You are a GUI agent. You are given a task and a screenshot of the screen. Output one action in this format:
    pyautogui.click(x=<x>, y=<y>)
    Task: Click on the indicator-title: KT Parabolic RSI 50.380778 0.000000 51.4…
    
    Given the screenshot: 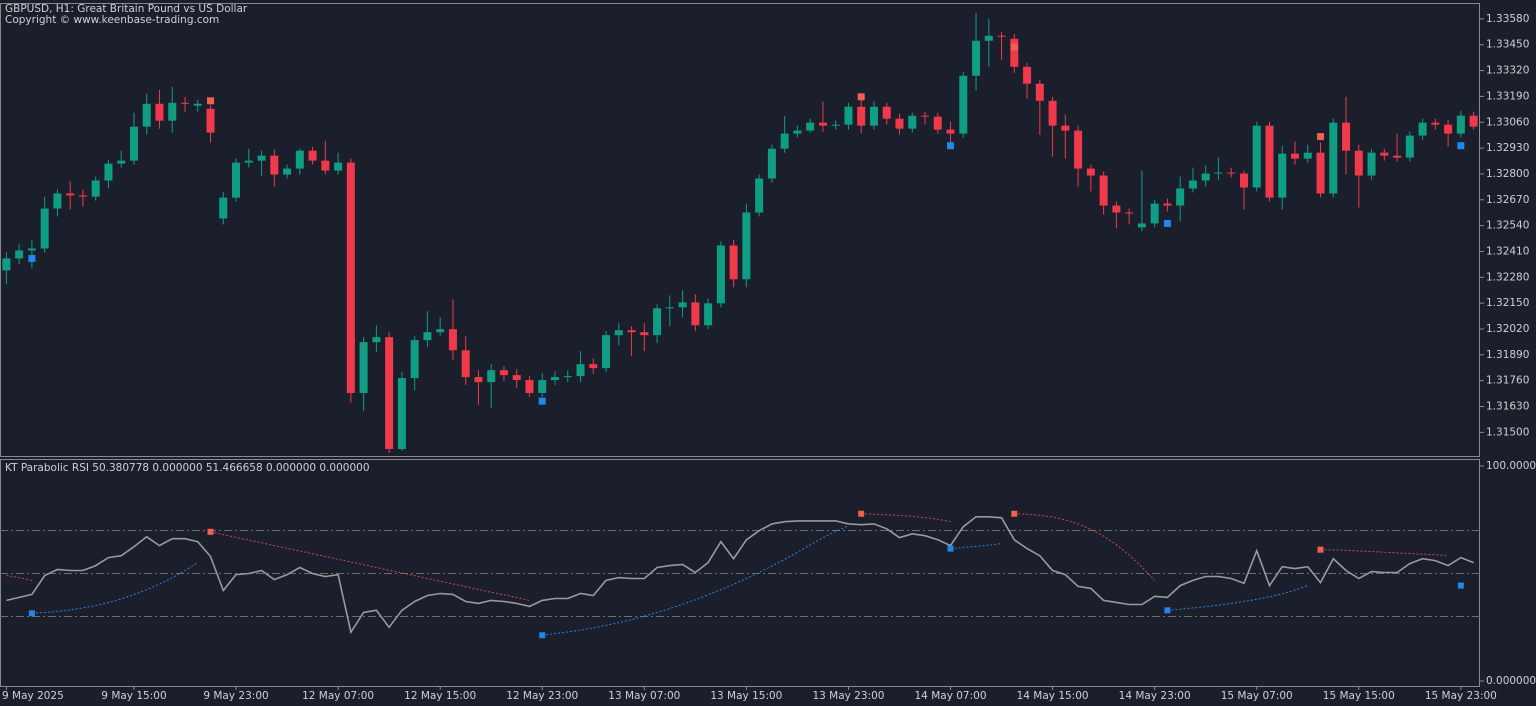 What is the action you would take?
    pyautogui.click(x=187, y=468)
    